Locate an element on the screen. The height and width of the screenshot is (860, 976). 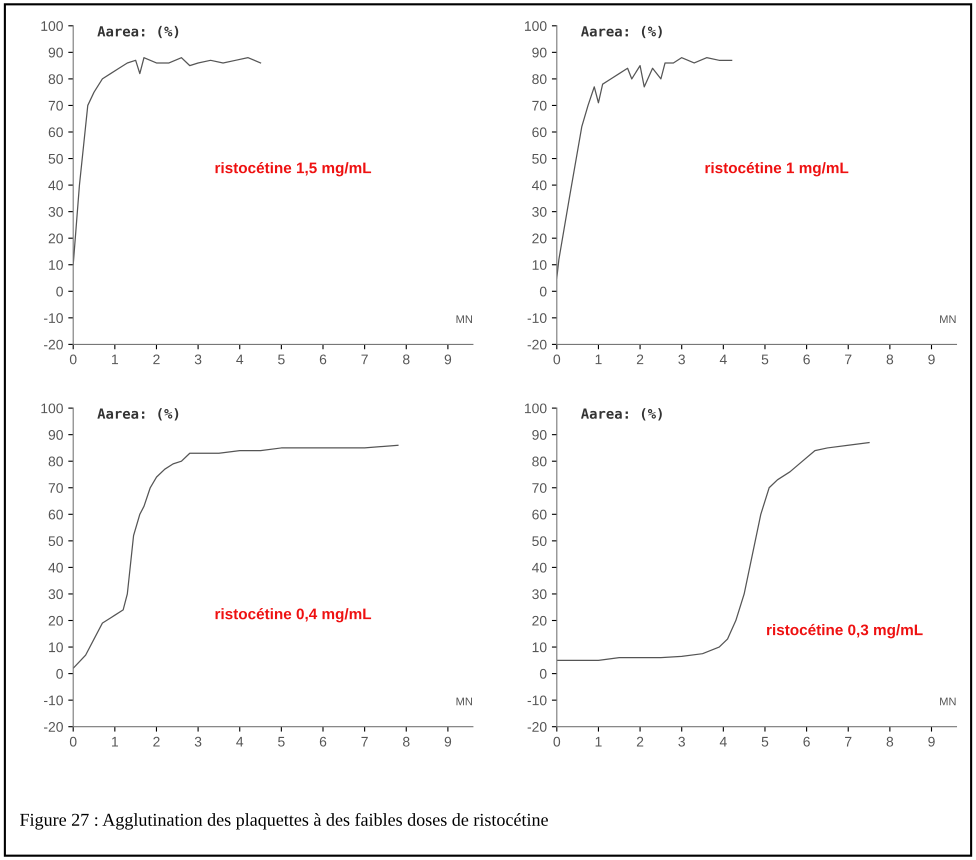
annotation: ristocétine 1,5 mg/mL is located at coordinates (294, 169).